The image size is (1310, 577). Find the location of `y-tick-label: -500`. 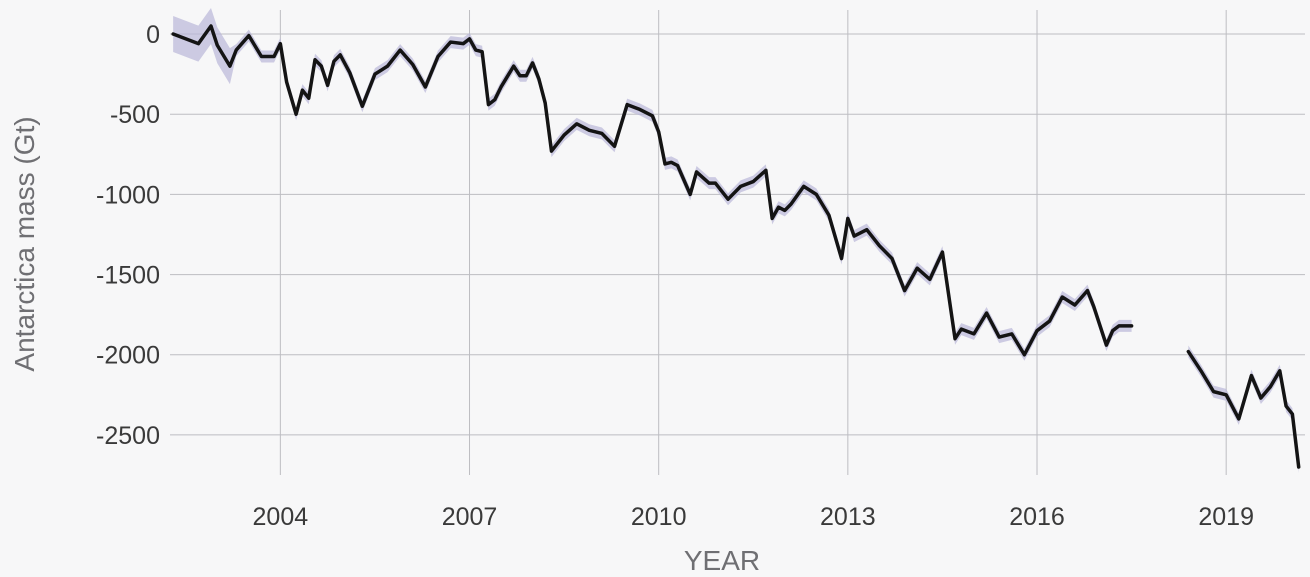

y-tick-label: -500 is located at coordinates (135, 115).